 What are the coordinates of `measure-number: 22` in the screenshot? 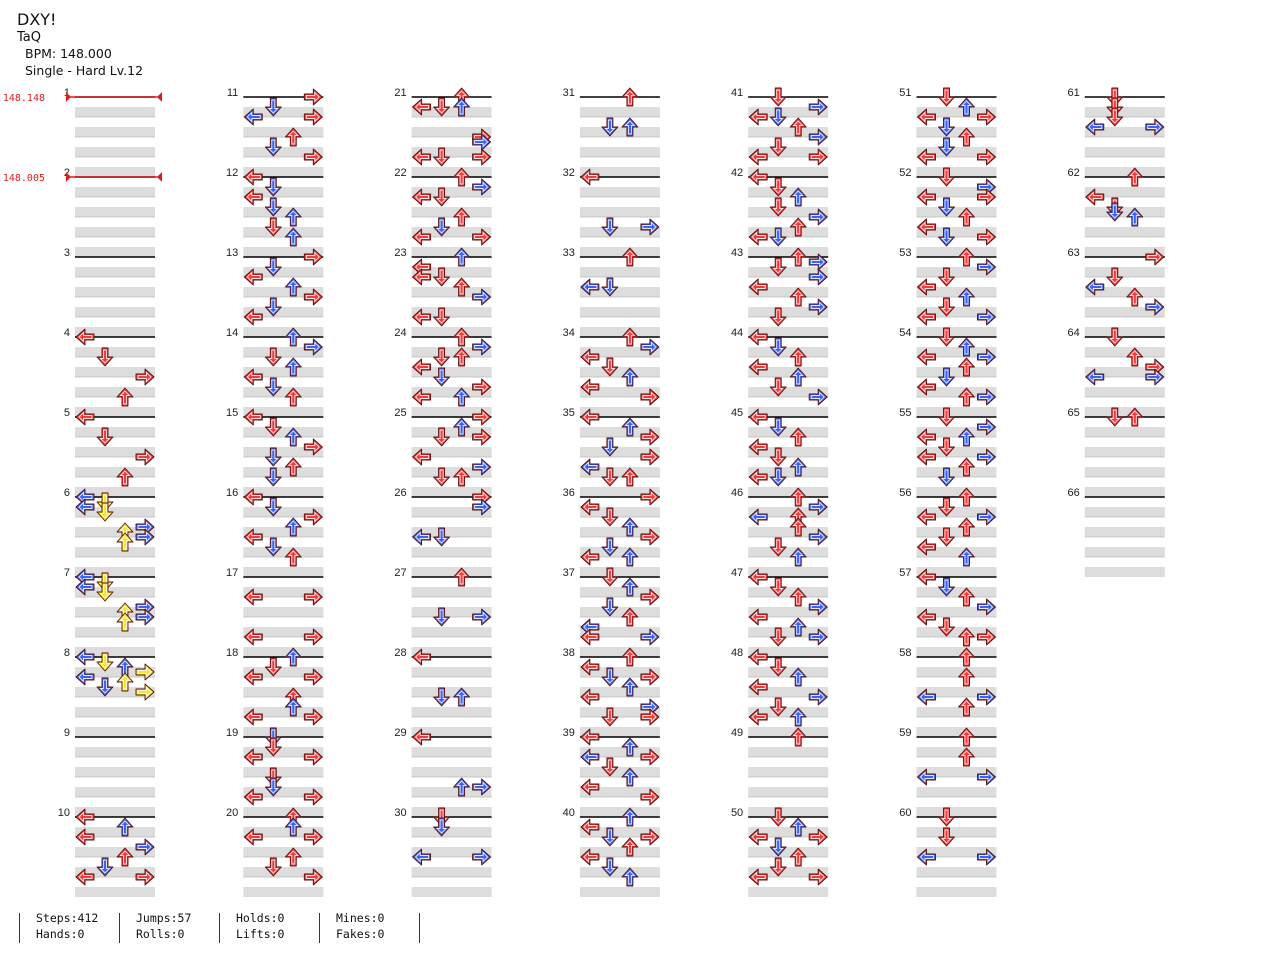 It's located at (400, 173).